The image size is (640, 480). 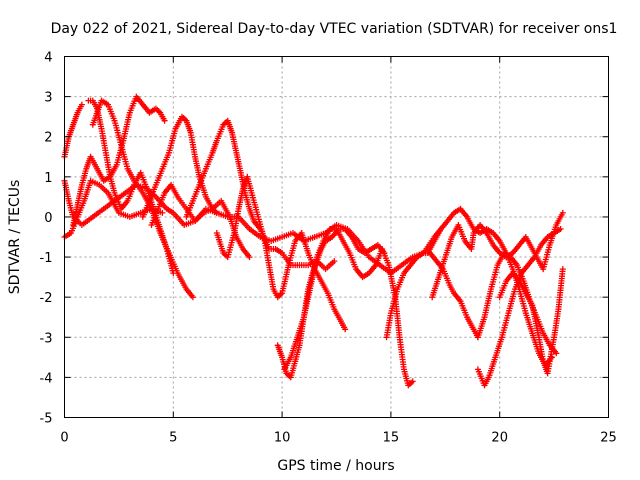 What do you see at coordinates (391, 438) in the screenshot?
I see `x-tick-label: 15` at bounding box center [391, 438].